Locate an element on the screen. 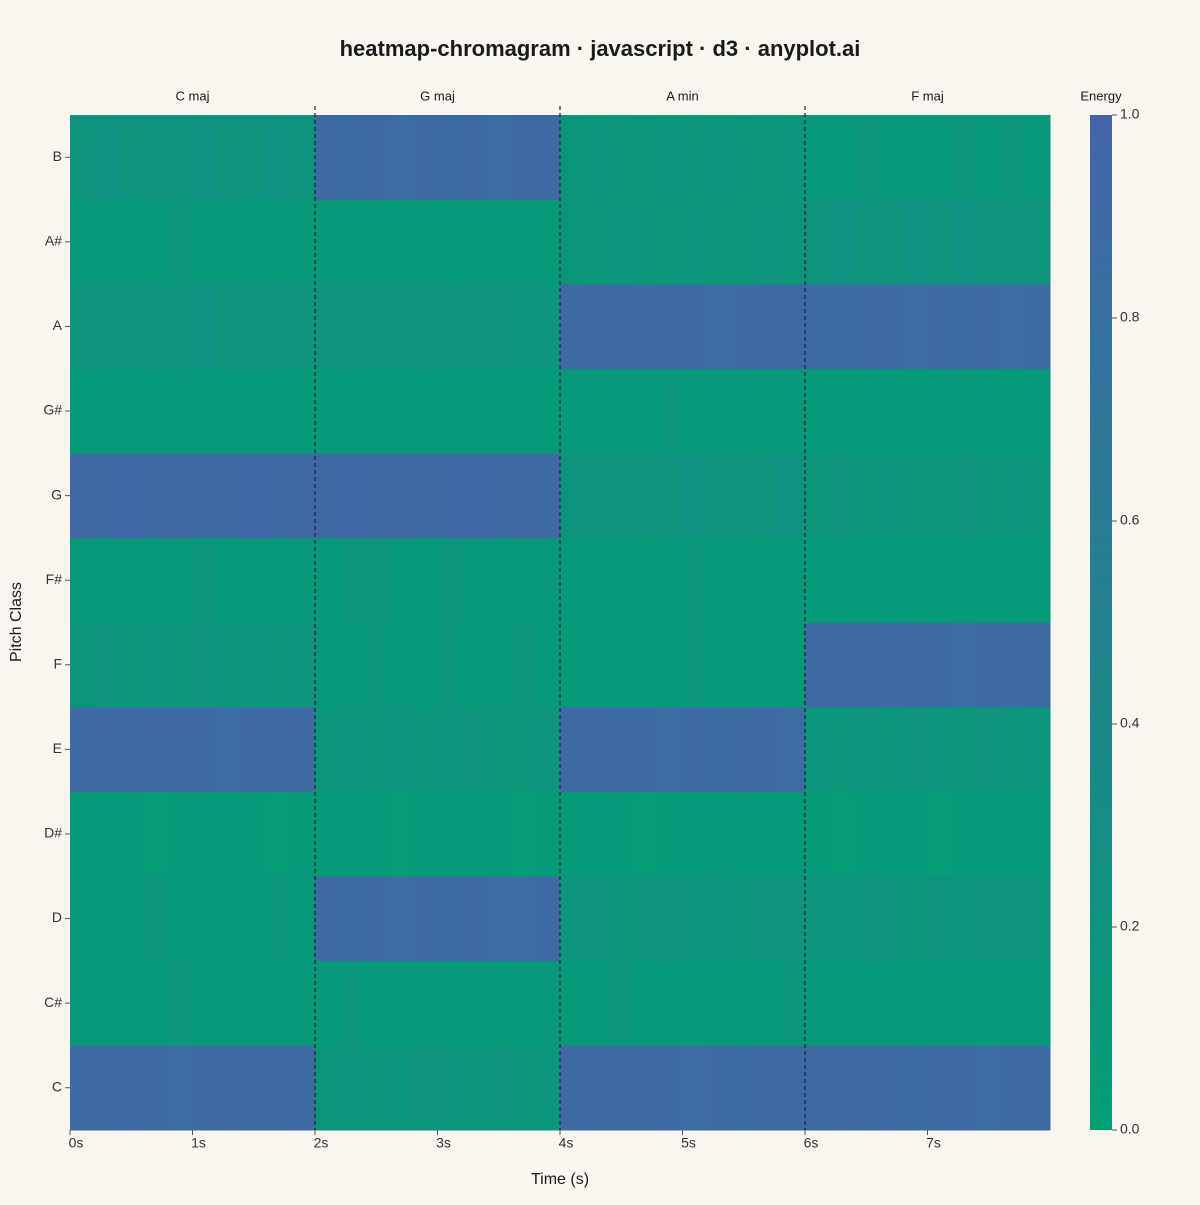 The image size is (1200, 1205). x-tick-label: 6s is located at coordinates (811, 1143).